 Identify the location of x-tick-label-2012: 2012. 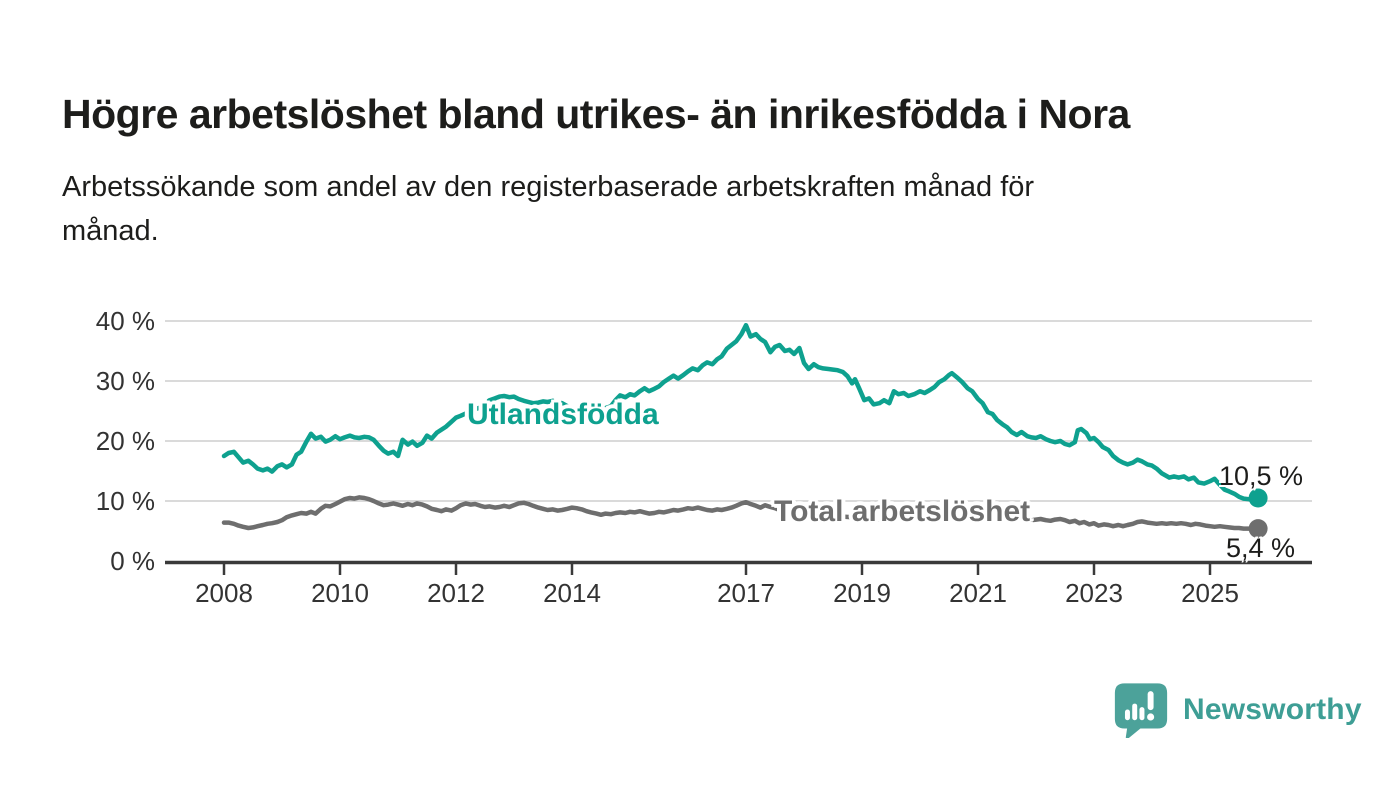
(456, 593).